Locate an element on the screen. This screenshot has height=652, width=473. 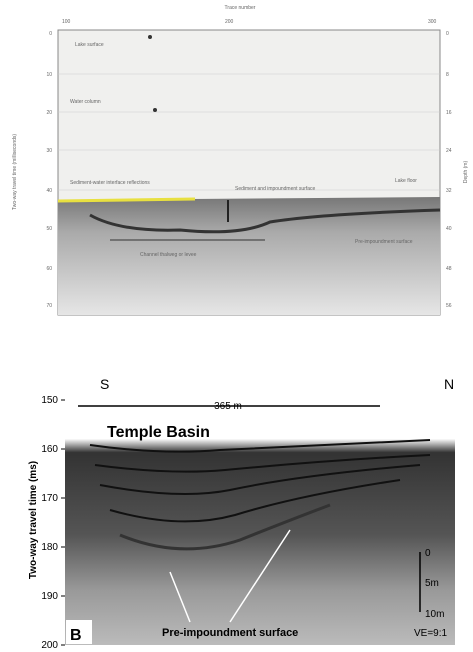
letter-box is located at coordinates (79, 632).